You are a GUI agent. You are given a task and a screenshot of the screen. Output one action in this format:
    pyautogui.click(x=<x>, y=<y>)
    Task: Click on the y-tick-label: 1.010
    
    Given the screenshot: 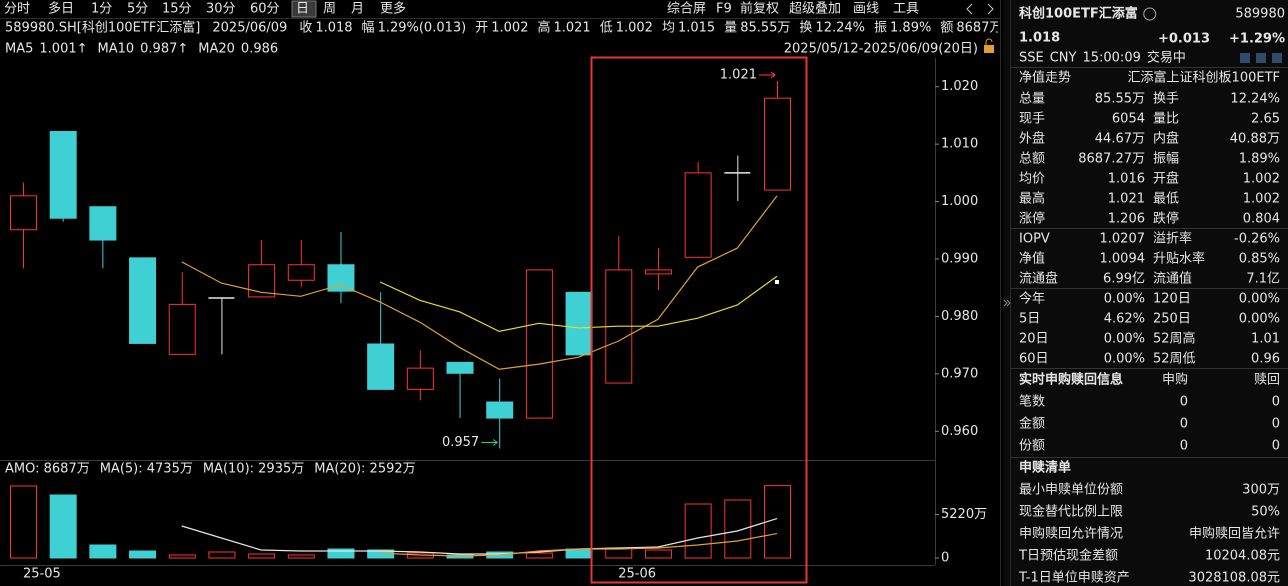 What is the action you would take?
    pyautogui.click(x=959, y=144)
    